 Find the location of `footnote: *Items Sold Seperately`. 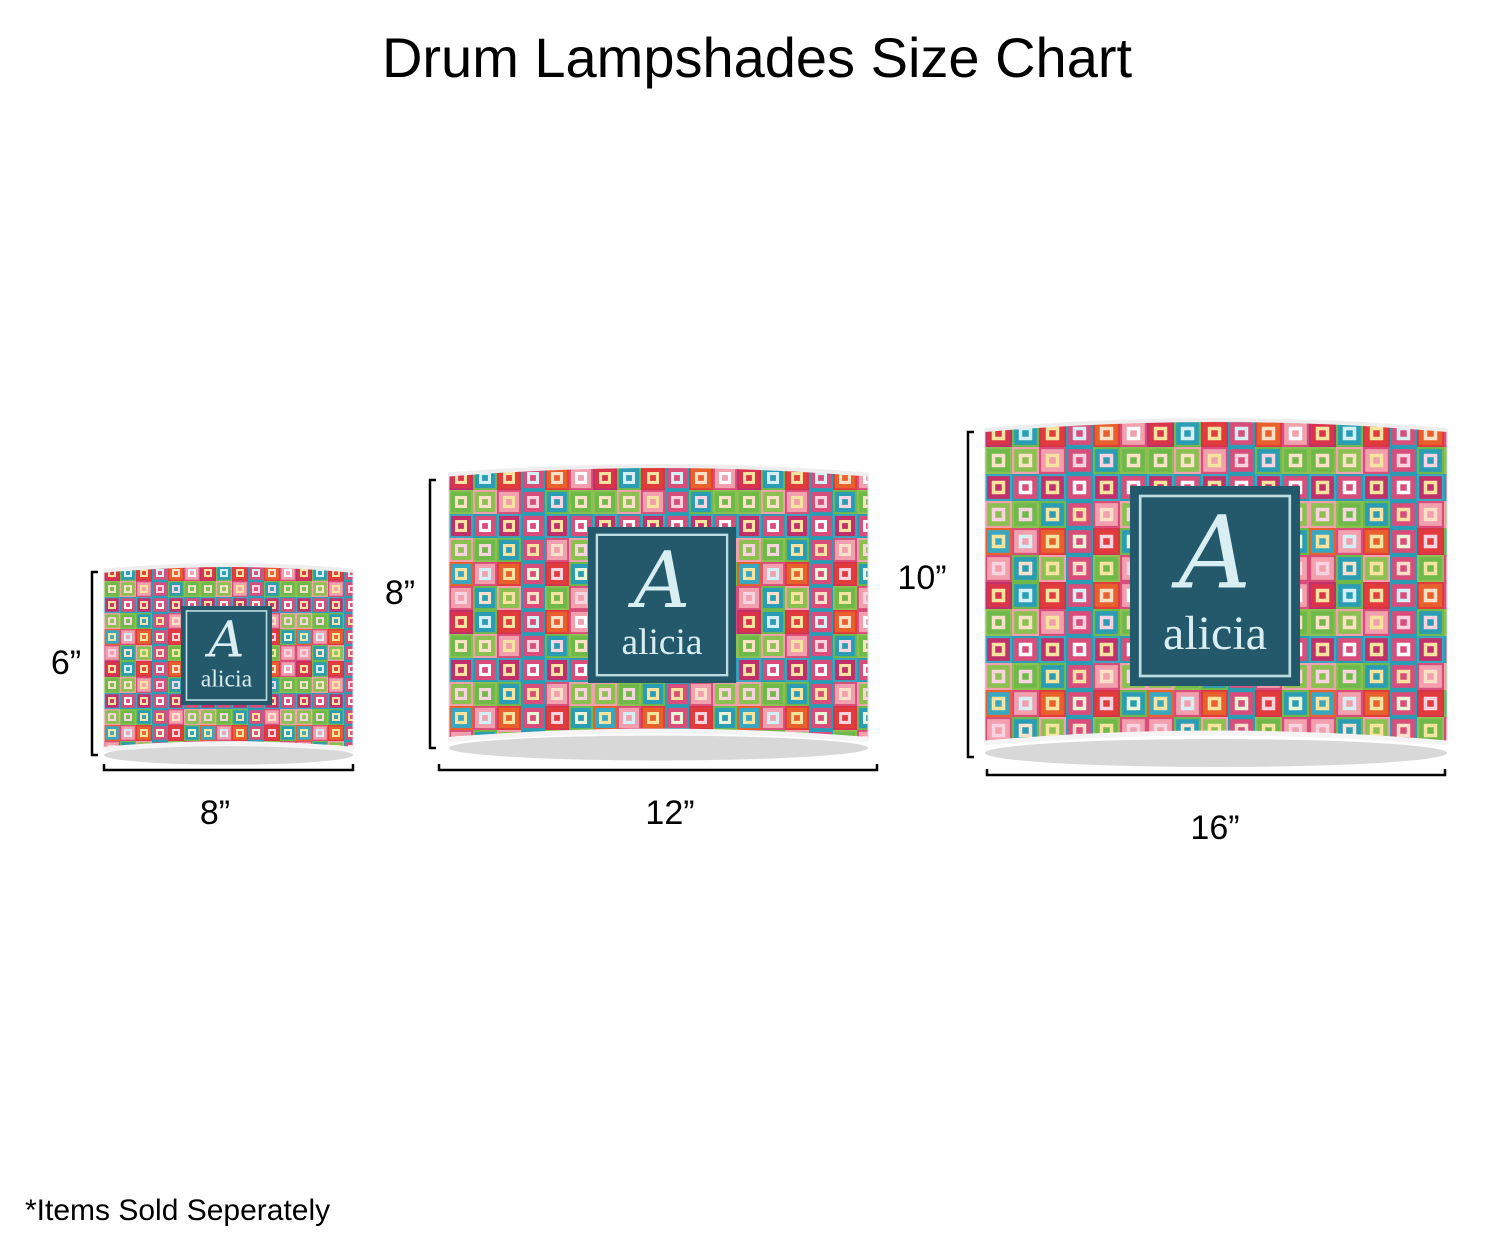

footnote: *Items Sold Seperately is located at coordinates (177, 1210).